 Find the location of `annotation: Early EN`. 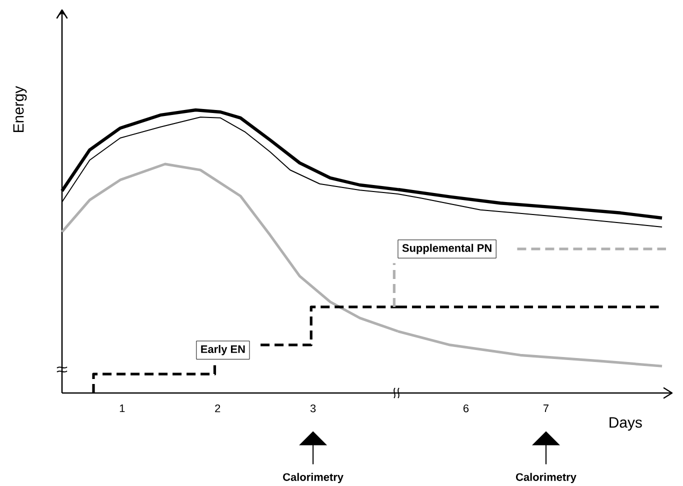

annotation: Early EN is located at coordinates (223, 349).